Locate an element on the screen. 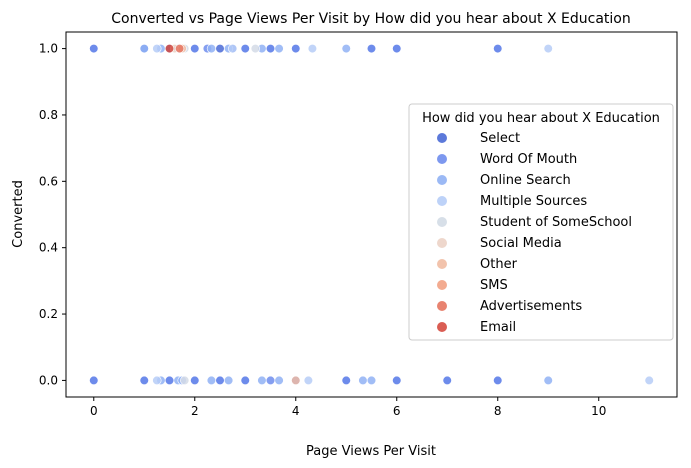 The height and width of the screenshot is (468, 691). point-email is located at coordinates (169, 48).